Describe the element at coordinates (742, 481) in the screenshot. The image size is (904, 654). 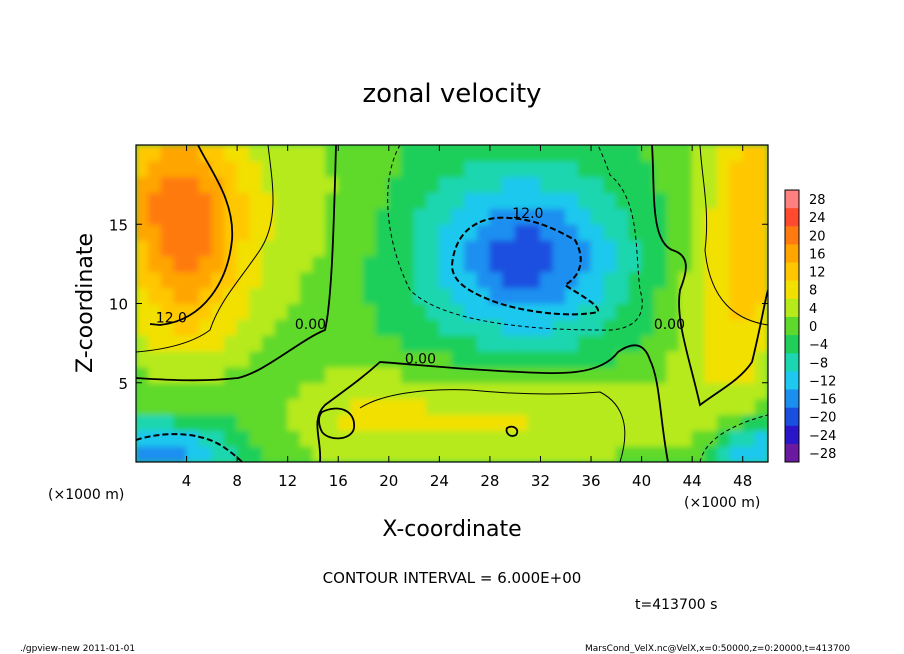
I see `x-tick-label: 48` at that location.